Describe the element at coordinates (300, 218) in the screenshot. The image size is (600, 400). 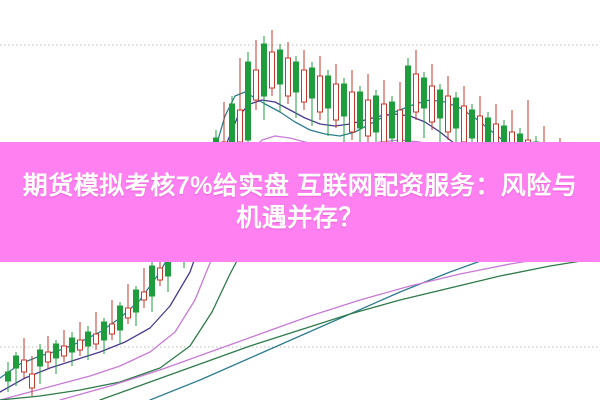
I see `promo-banner-line-2: 机遇并存？` at that location.